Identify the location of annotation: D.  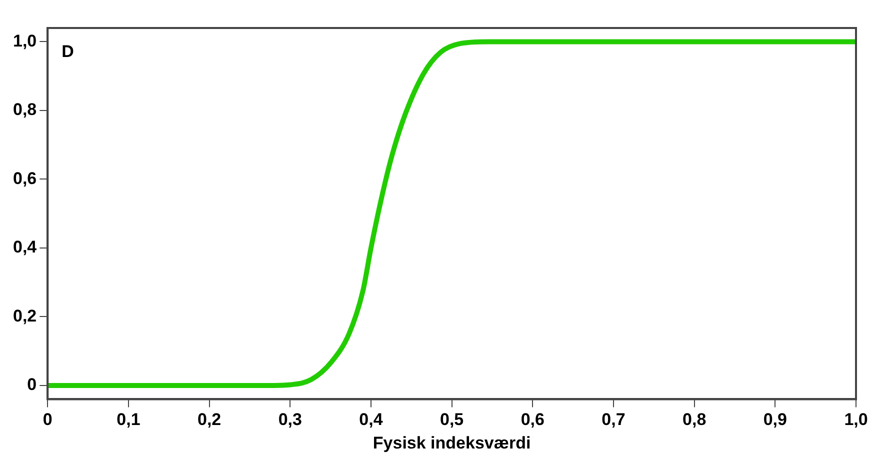
(68, 52).